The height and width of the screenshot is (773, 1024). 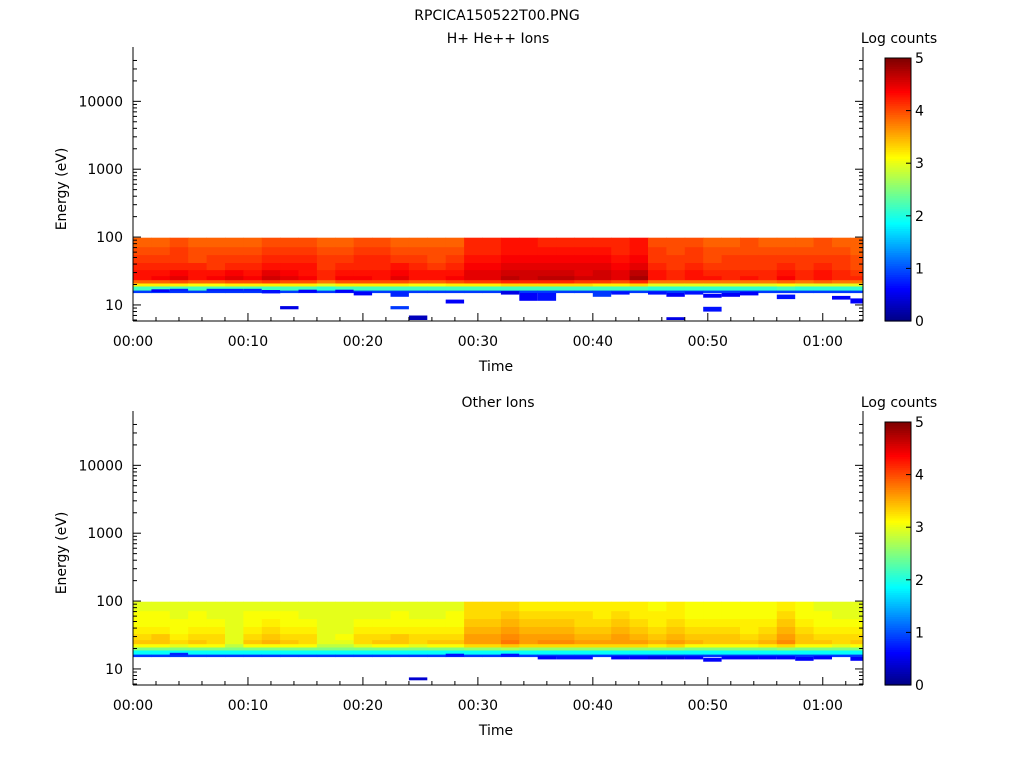 What do you see at coordinates (495, 731) in the screenshot?
I see `x-axis-label: Time` at bounding box center [495, 731].